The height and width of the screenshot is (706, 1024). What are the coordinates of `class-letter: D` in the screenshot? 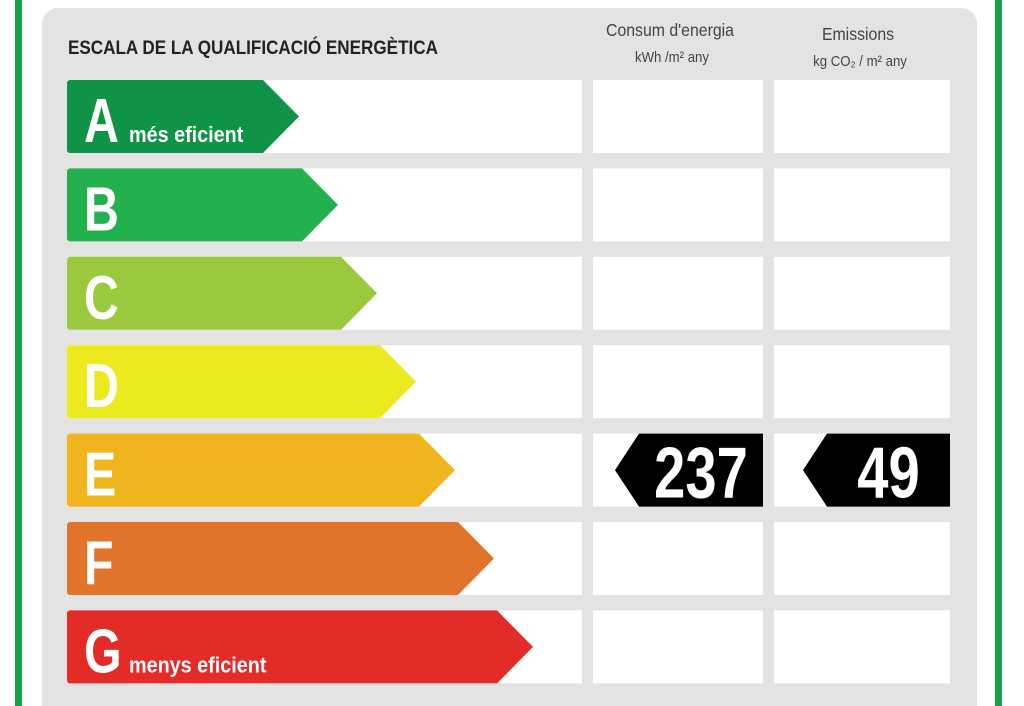 It's located at (101, 385).